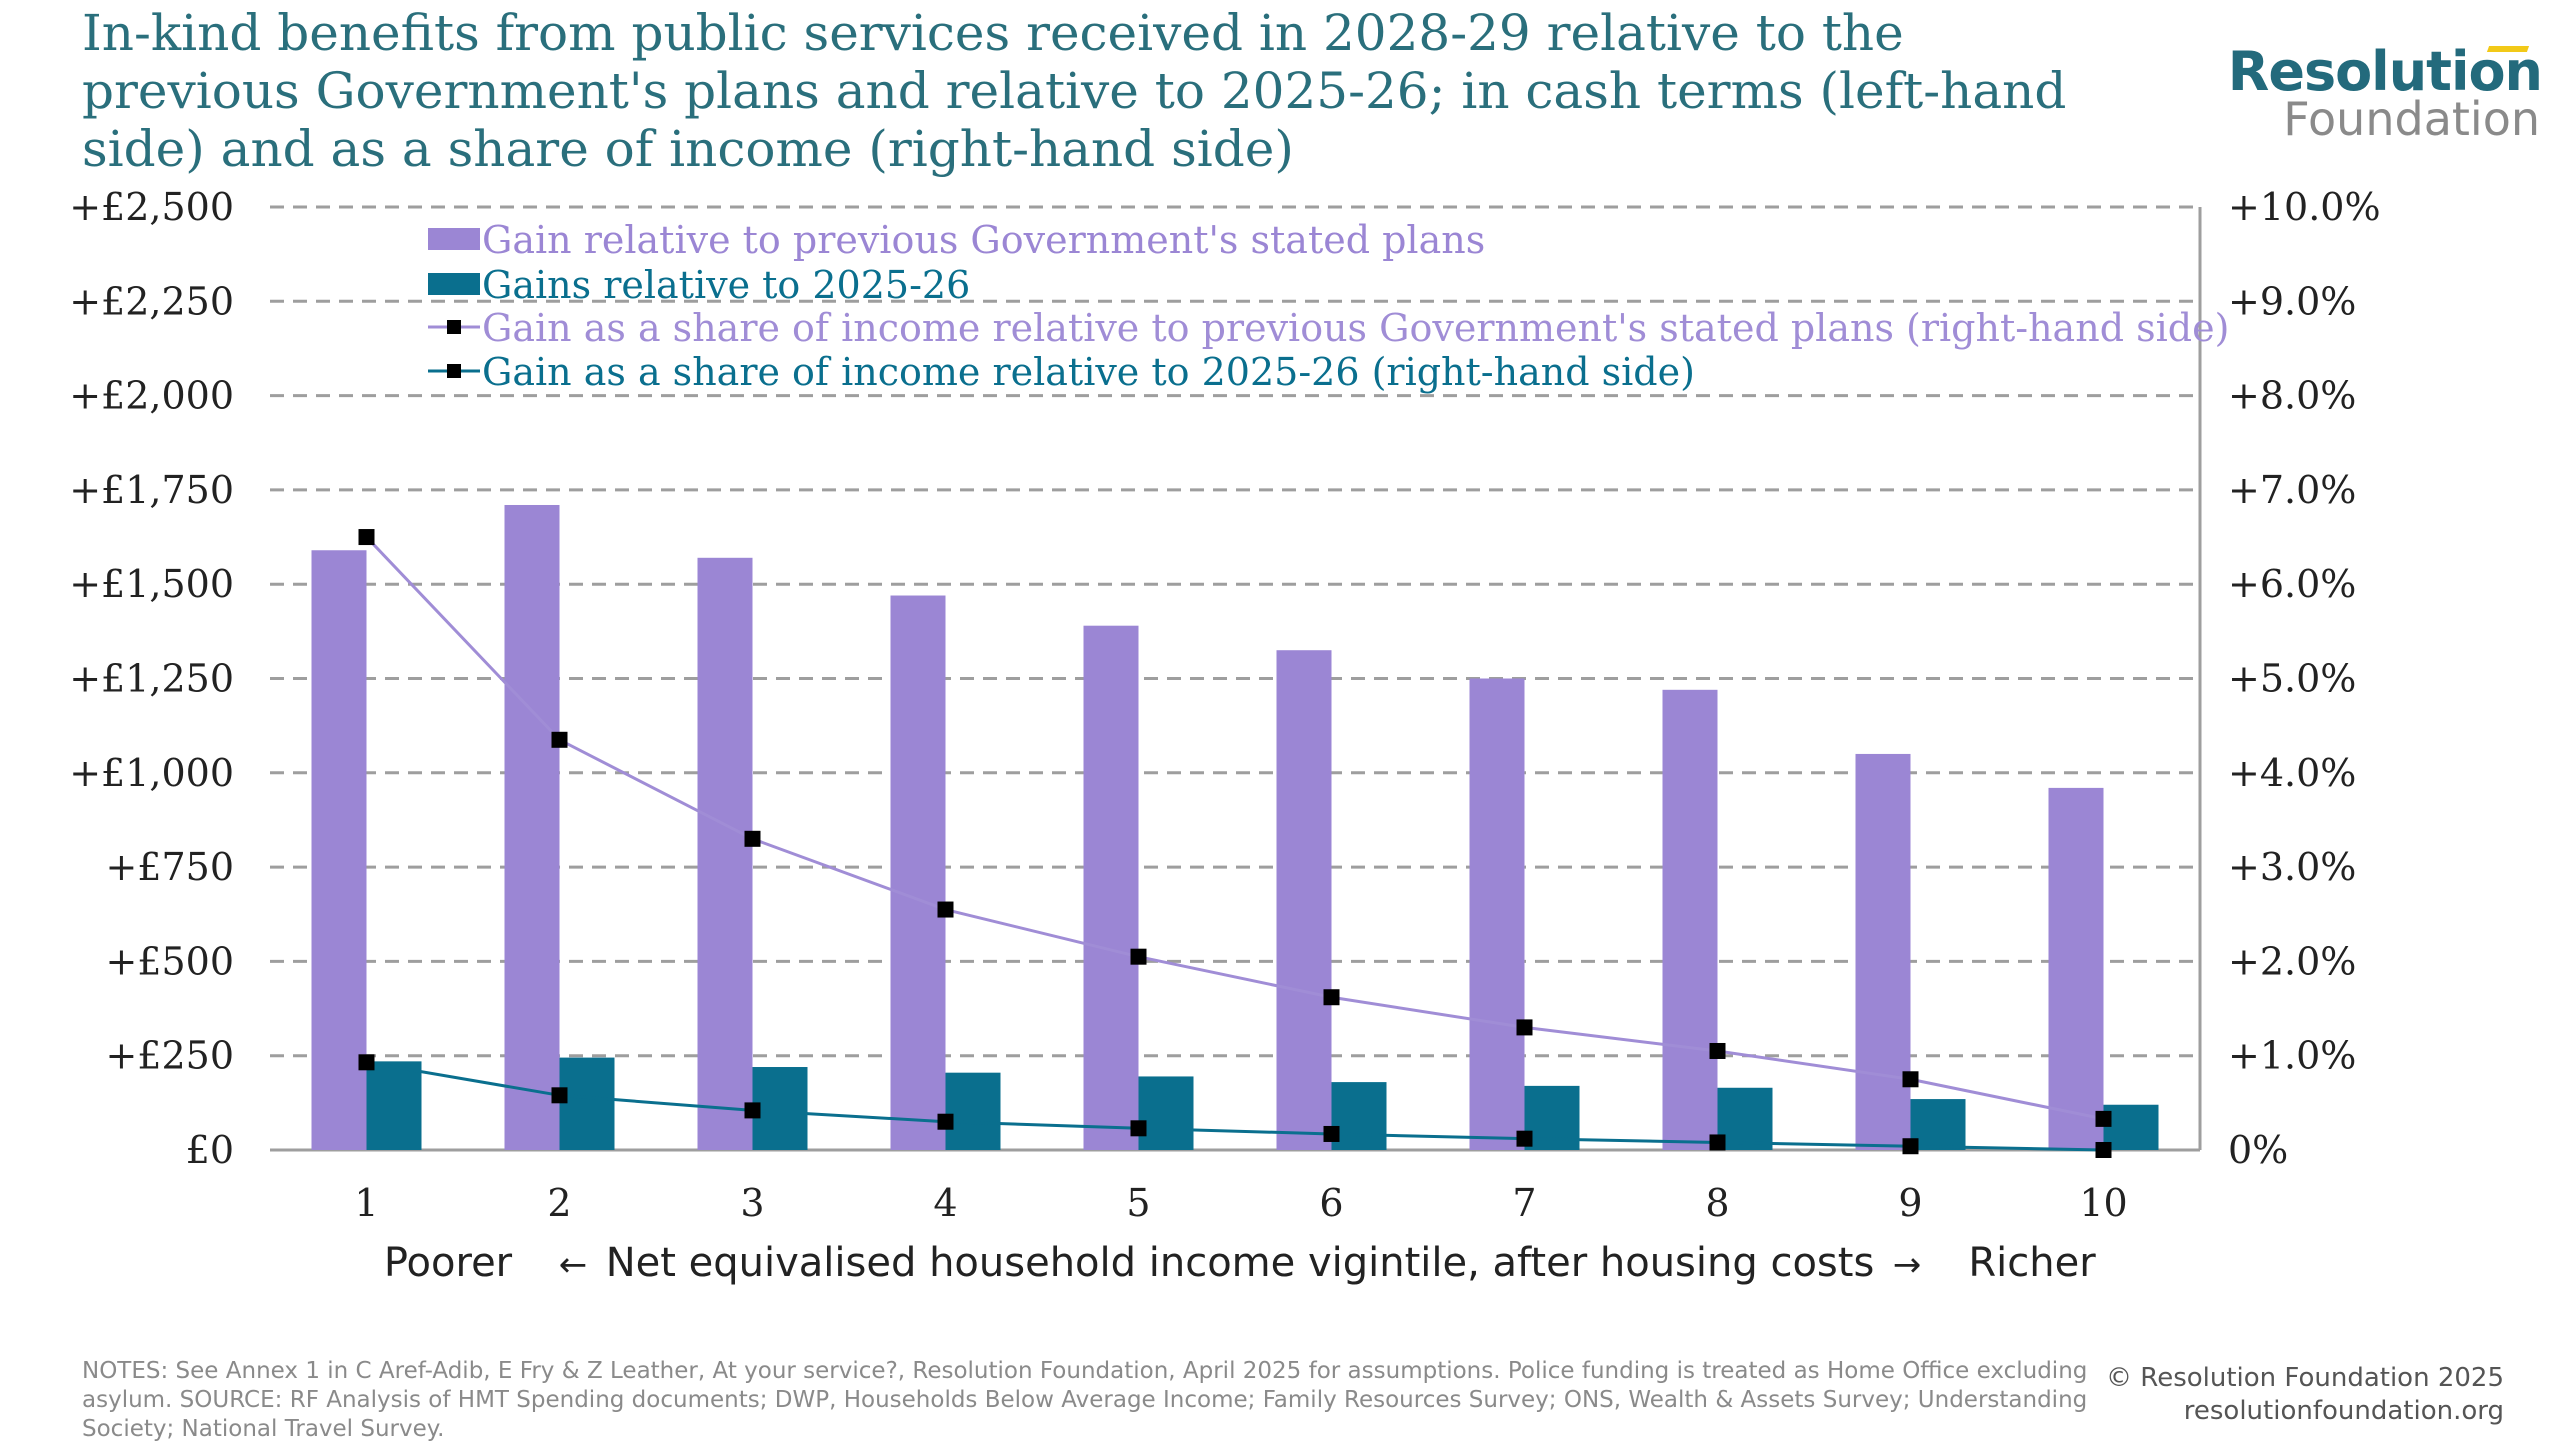 This screenshot has height=1444, width=2560. I want to click on y-right-tick-label: +9.0%, so click(2292, 301).